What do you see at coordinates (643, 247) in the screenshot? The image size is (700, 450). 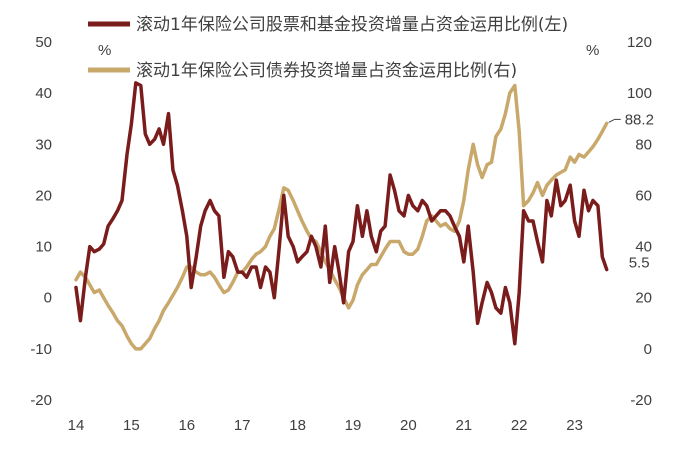 I see `right-tick-label: 40` at bounding box center [643, 247].